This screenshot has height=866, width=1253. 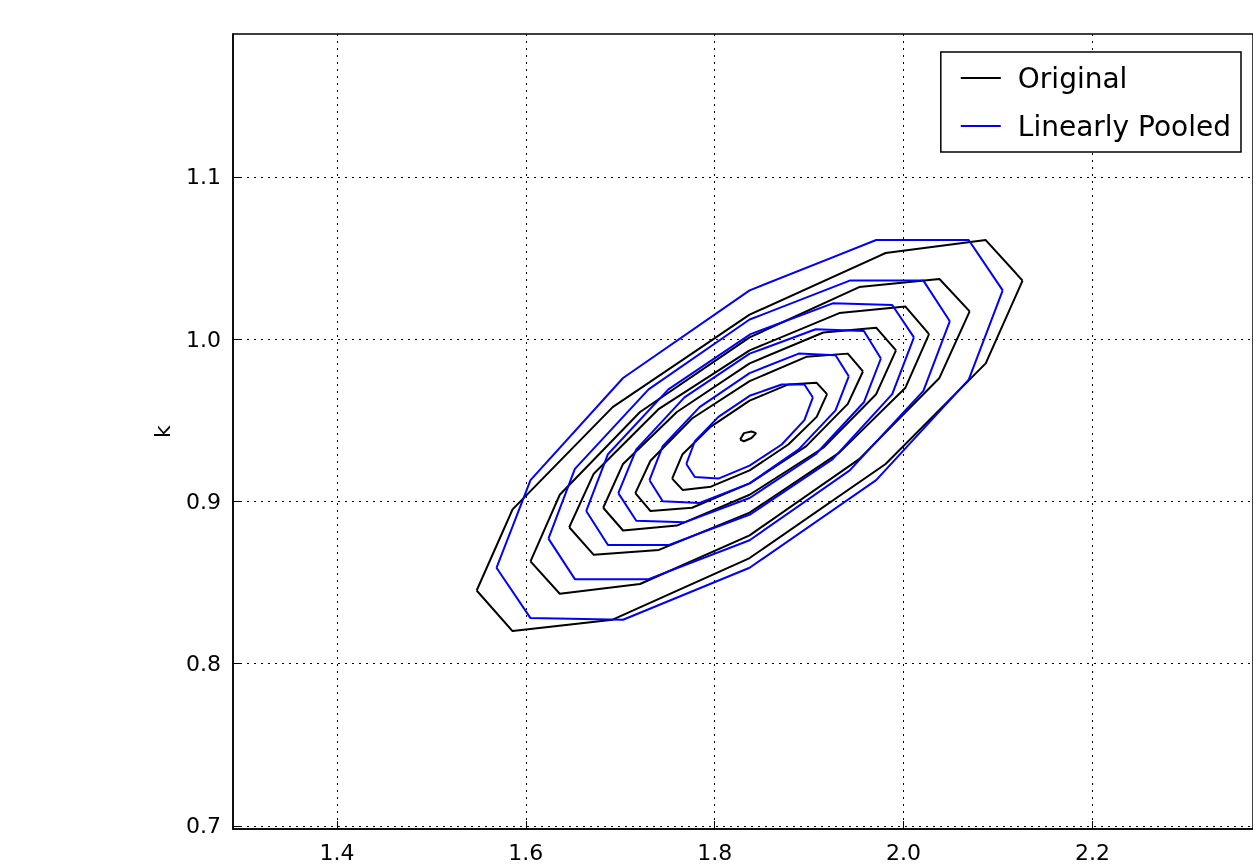 I want to click on legend-label: Linearly Pooled, so click(x=1124, y=126).